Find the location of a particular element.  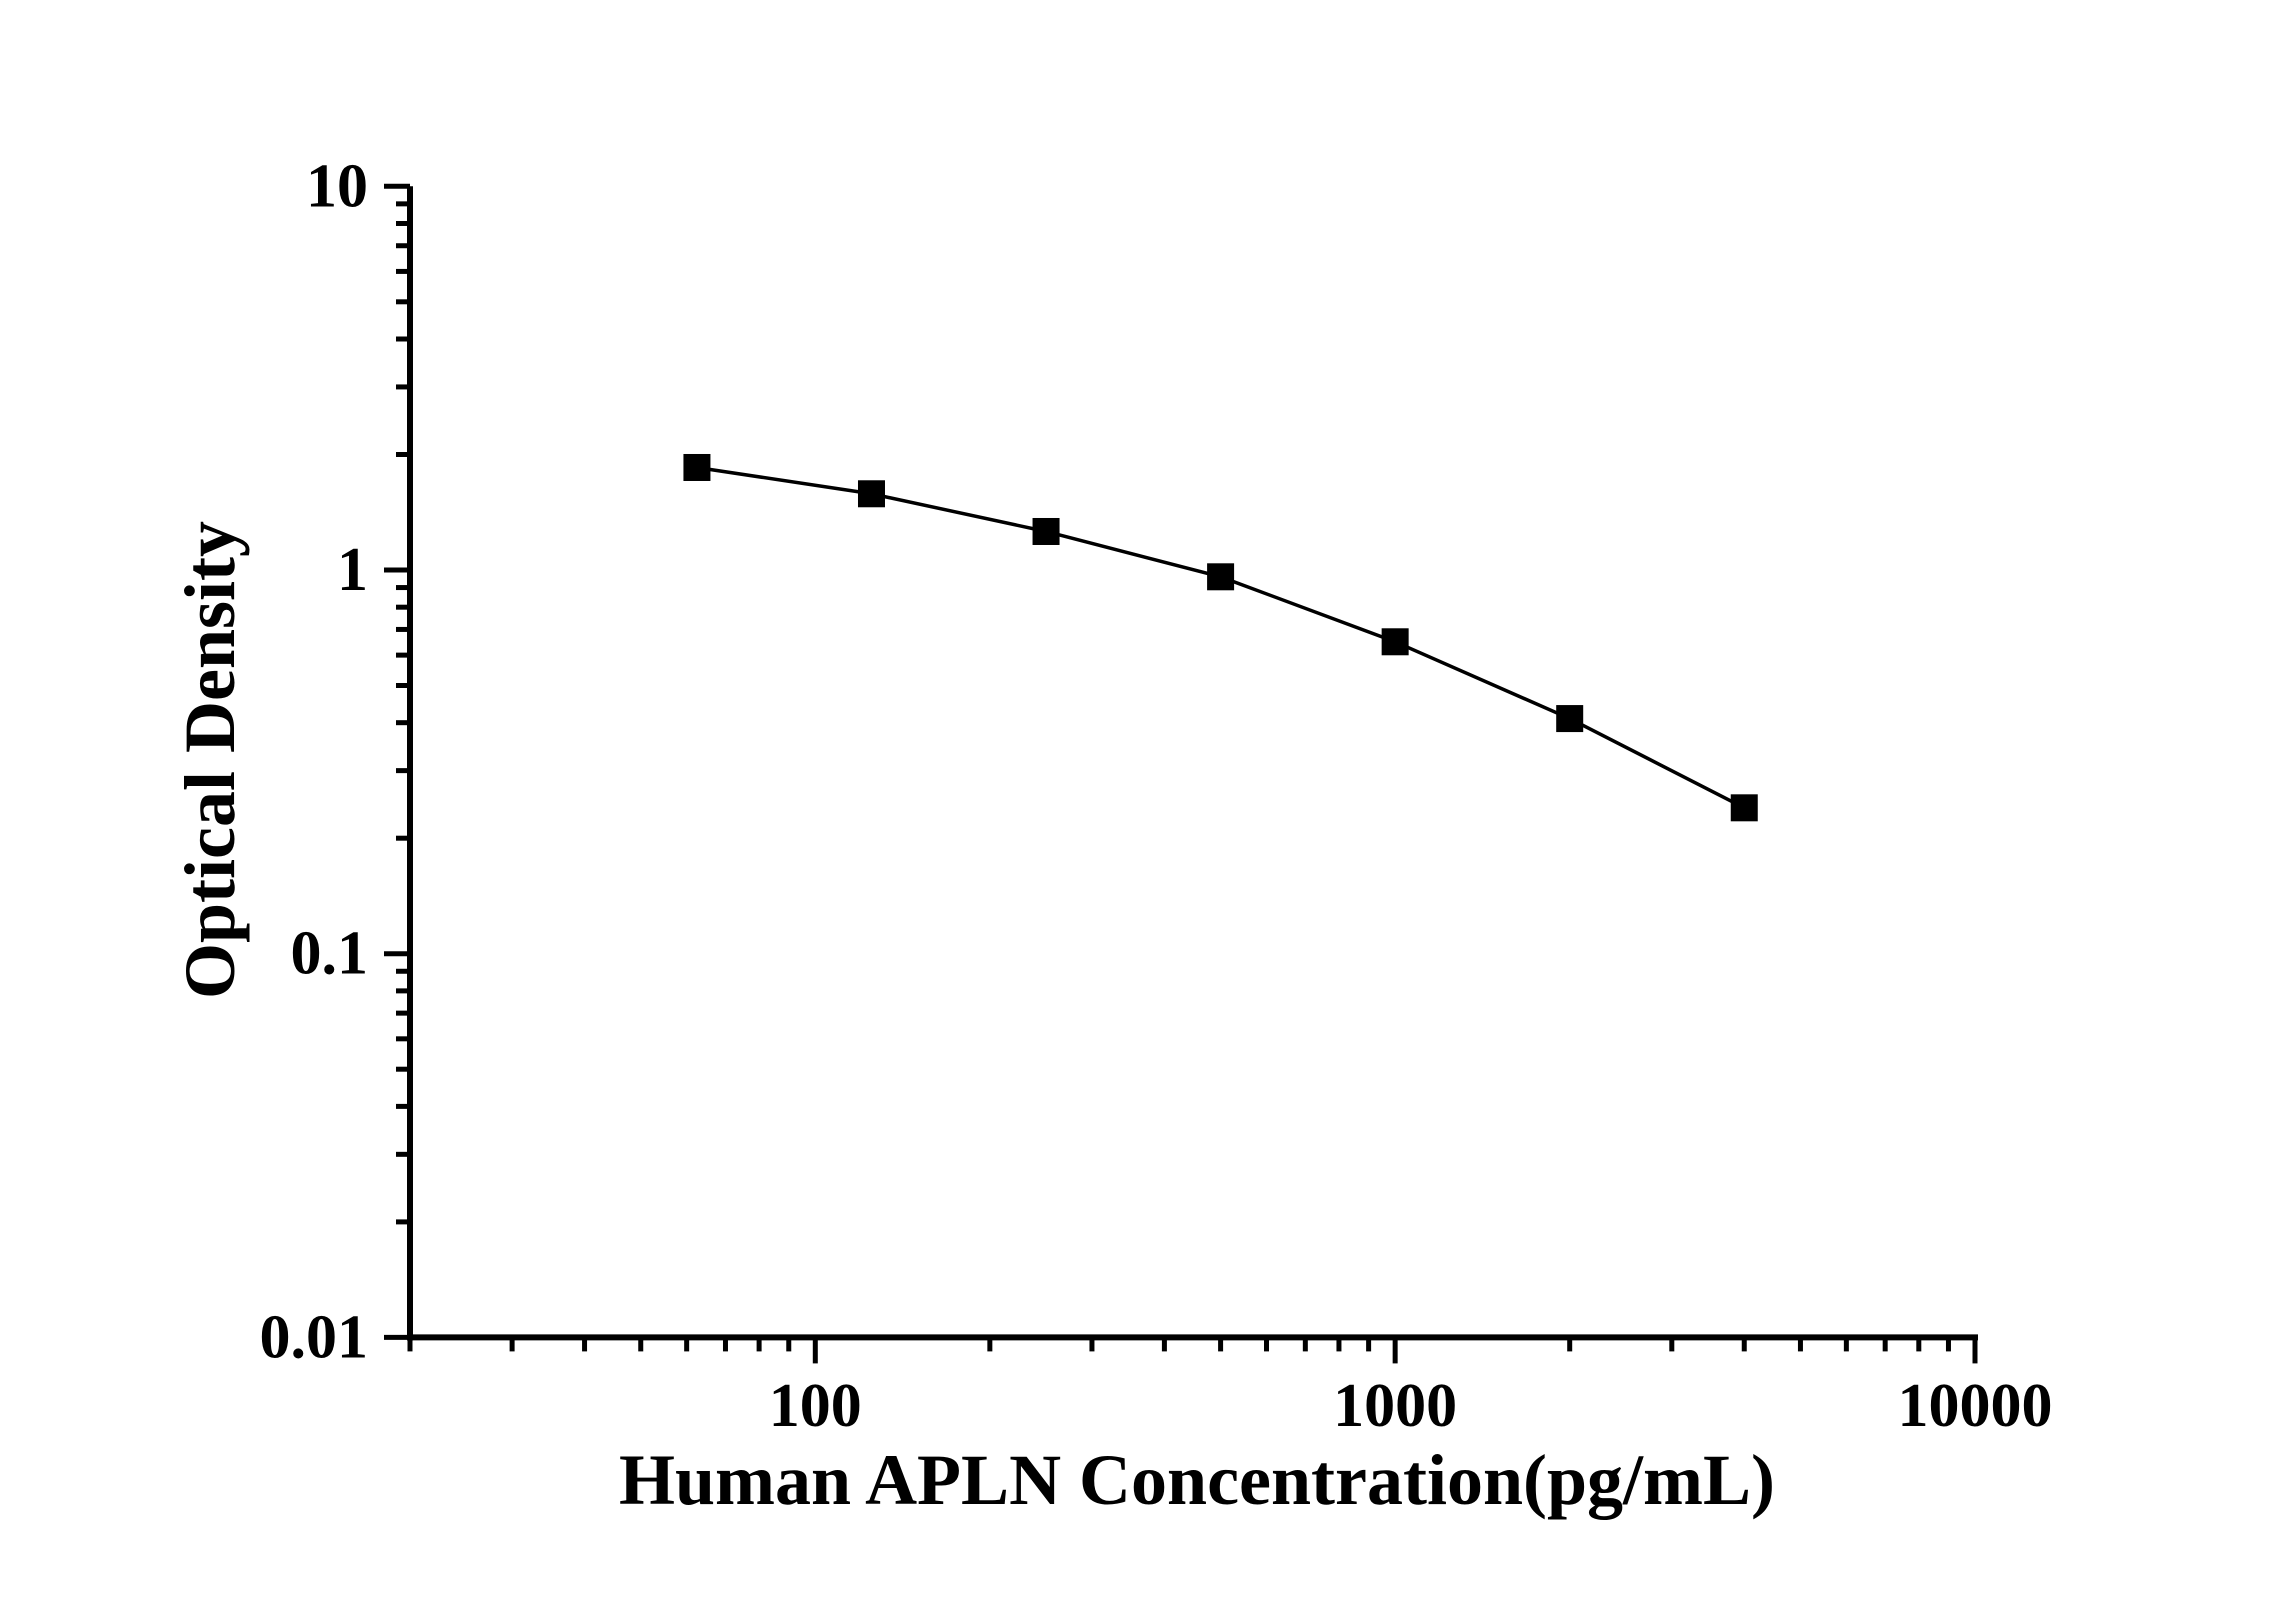

y-axis-title: Optical Density is located at coordinates (210, 760).